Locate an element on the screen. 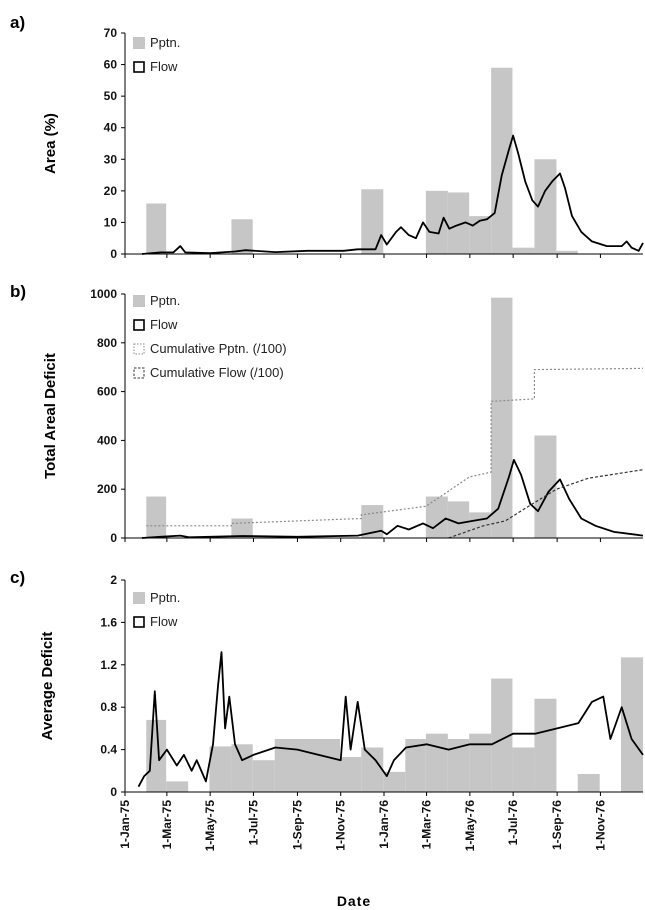 Image resolution: width=645 pixels, height=910 pixels. y-tick-label: 0.8 is located at coordinates (108, 707).